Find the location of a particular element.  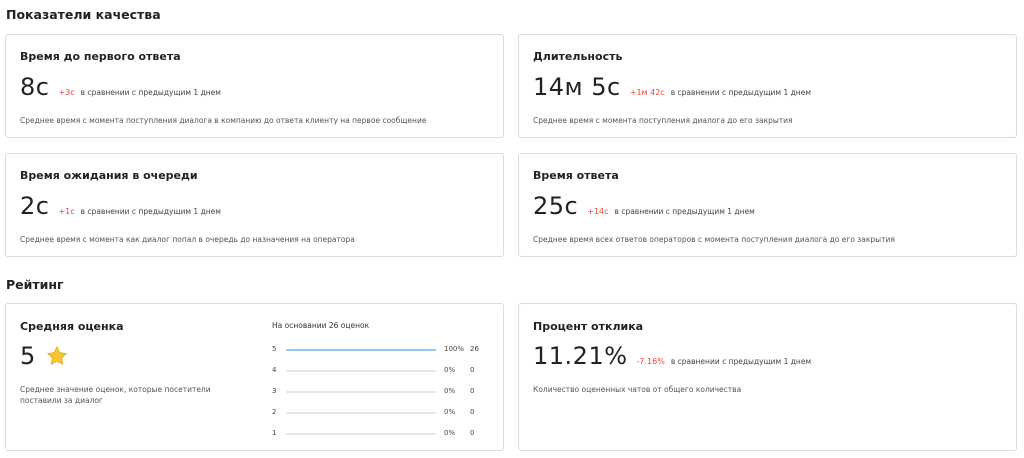

rating-distribution-row: 4 0% 0 is located at coordinates (379, 371).